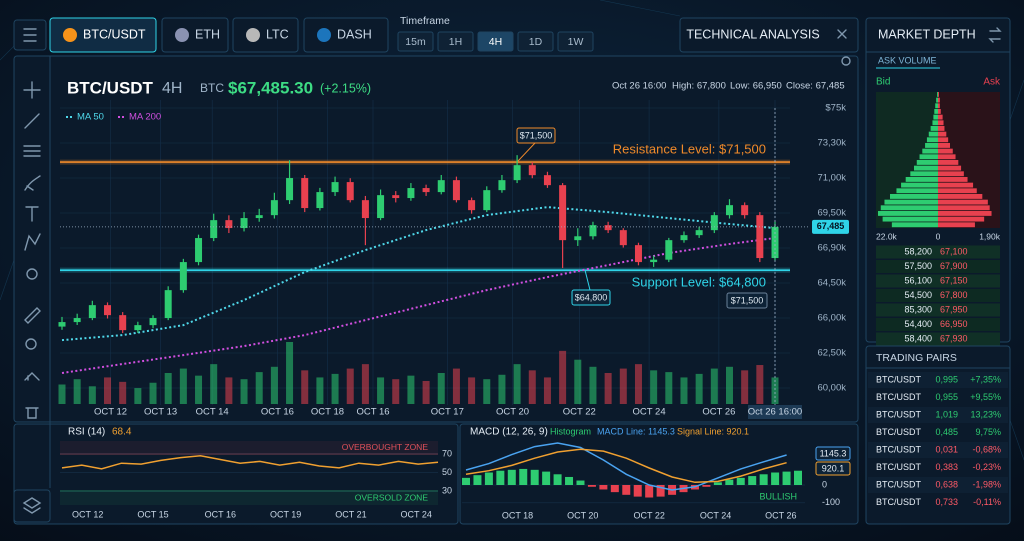  What do you see at coordinates (747, 300) in the screenshot?
I see `cursor-tag-box` at bounding box center [747, 300].